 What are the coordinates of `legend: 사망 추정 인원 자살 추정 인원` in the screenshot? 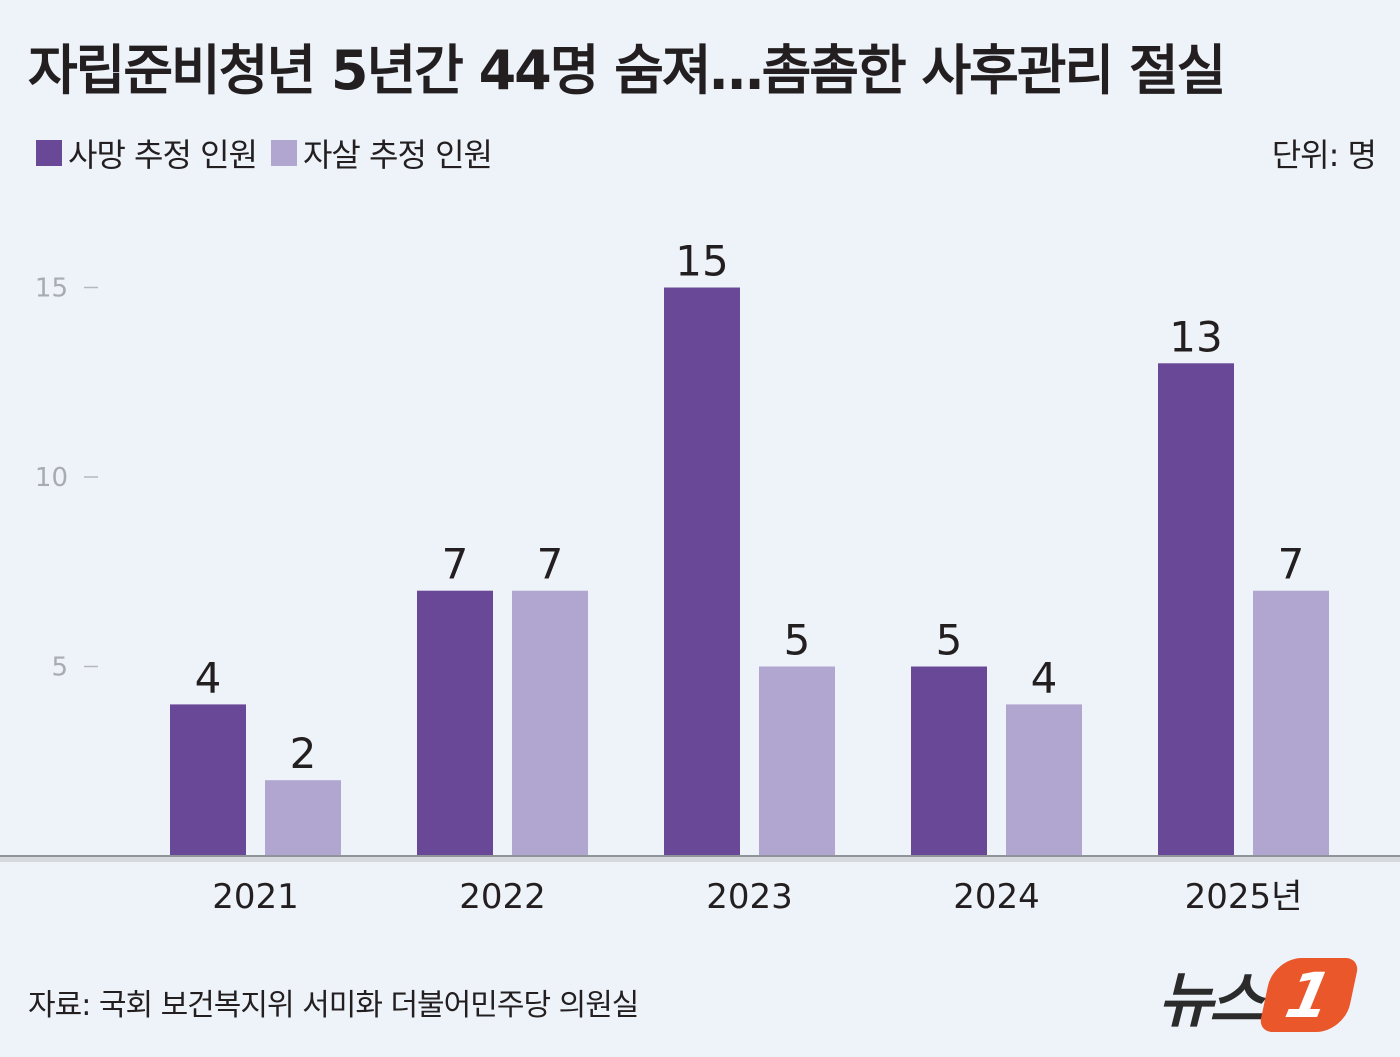 It's located at (271, 153).